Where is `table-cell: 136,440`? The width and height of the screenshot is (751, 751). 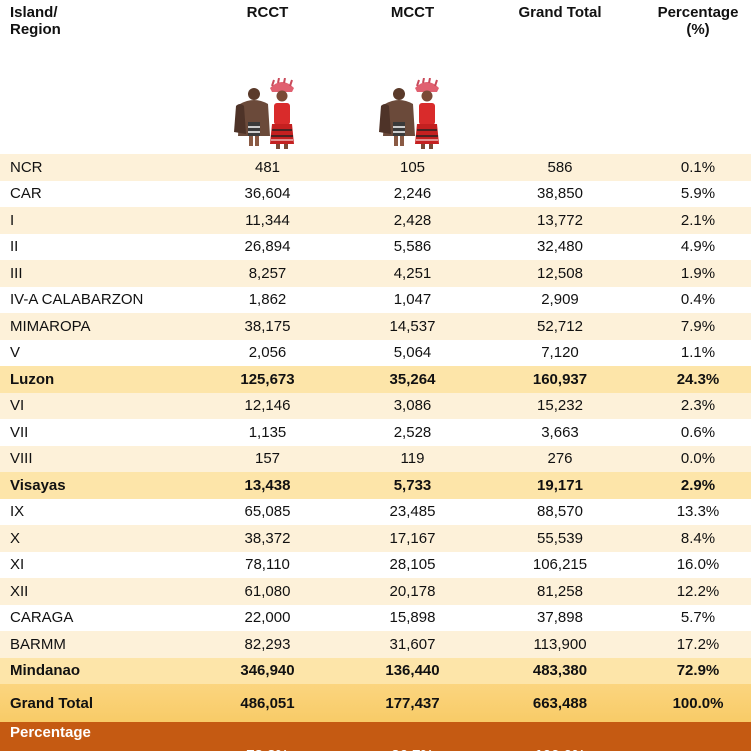 table-cell: 136,440 is located at coordinates (412, 671).